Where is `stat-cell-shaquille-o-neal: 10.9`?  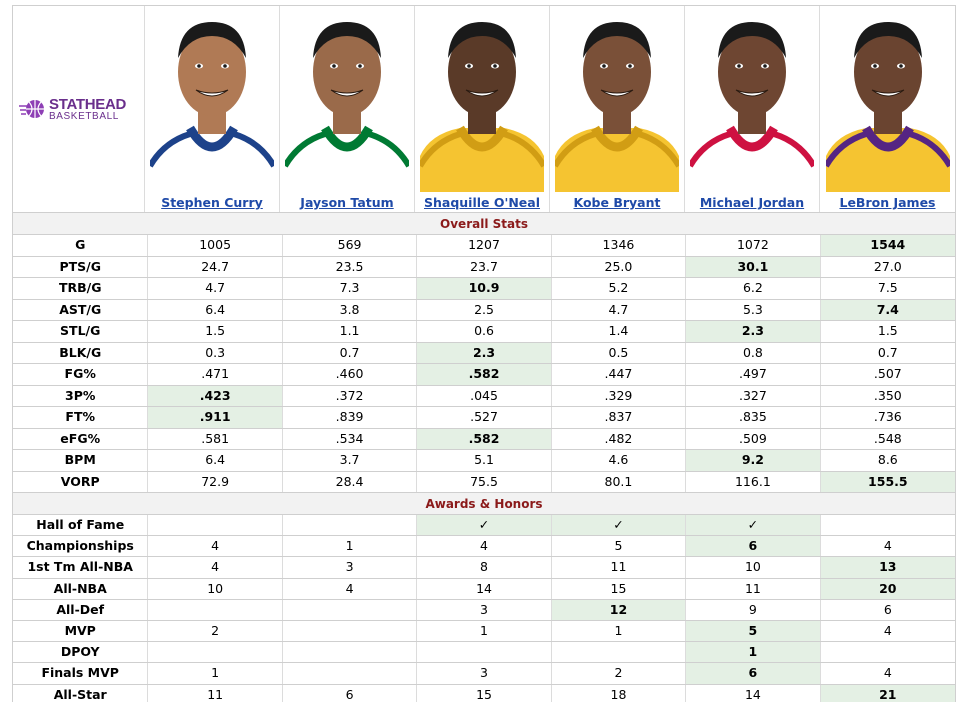
stat-cell-shaquille-o-neal: 10.9 is located at coordinates (484, 288).